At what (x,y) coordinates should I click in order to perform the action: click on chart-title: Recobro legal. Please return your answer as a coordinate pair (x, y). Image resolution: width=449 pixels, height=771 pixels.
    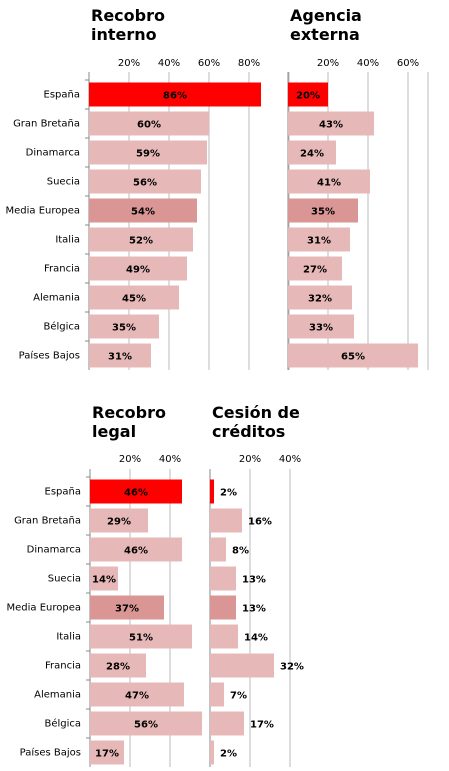
    Looking at the image, I should click on (129, 422).